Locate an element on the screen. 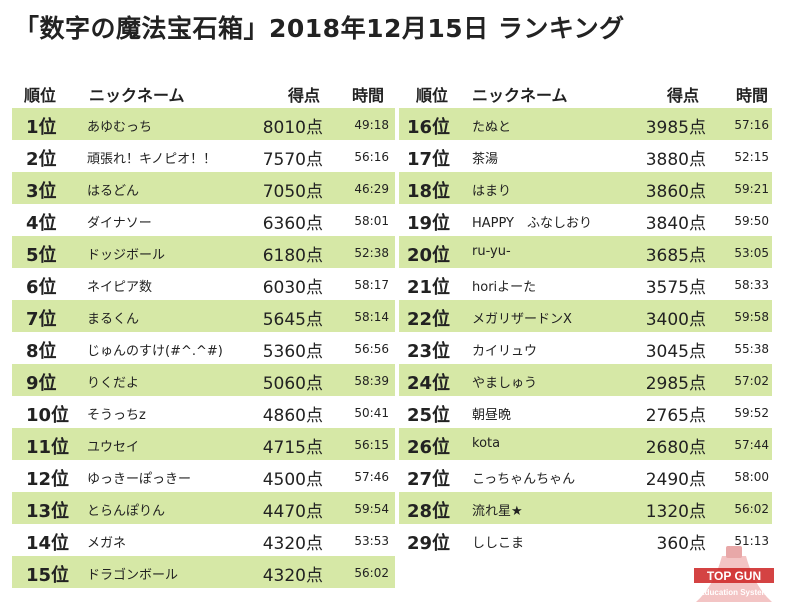 Image resolution: width=786 pixels, height=606 pixels. time-cell: 57:46 is located at coordinates (371, 477).